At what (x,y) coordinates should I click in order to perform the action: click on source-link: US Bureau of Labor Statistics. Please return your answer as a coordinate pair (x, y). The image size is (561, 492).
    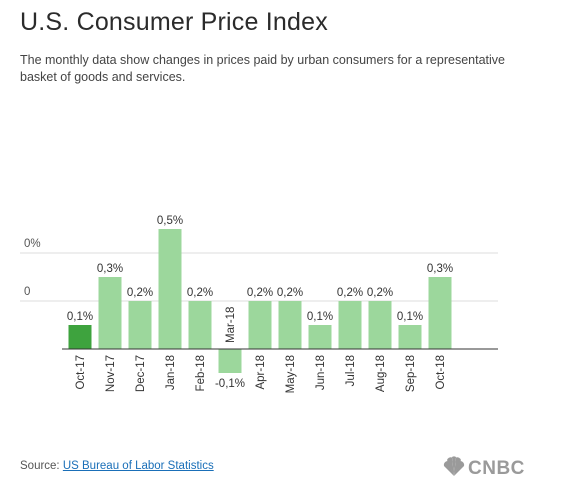
    Looking at the image, I should click on (138, 466).